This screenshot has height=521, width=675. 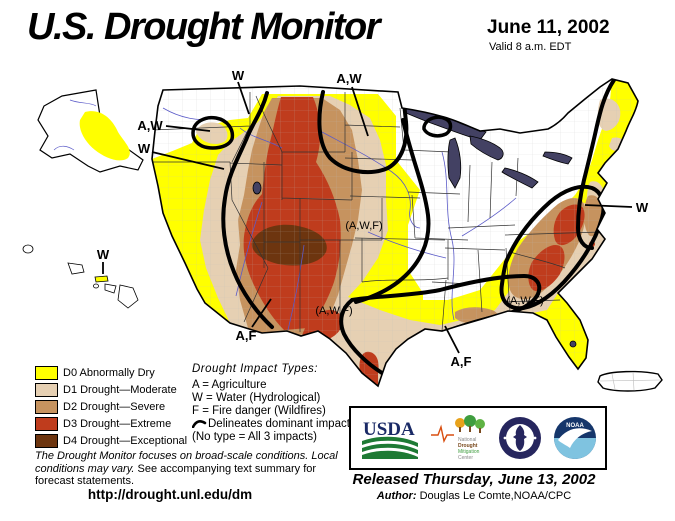 What do you see at coordinates (259, 411) in the screenshot?
I see `impact-type-f: F = Fire danger (Wildfires)` at bounding box center [259, 411].